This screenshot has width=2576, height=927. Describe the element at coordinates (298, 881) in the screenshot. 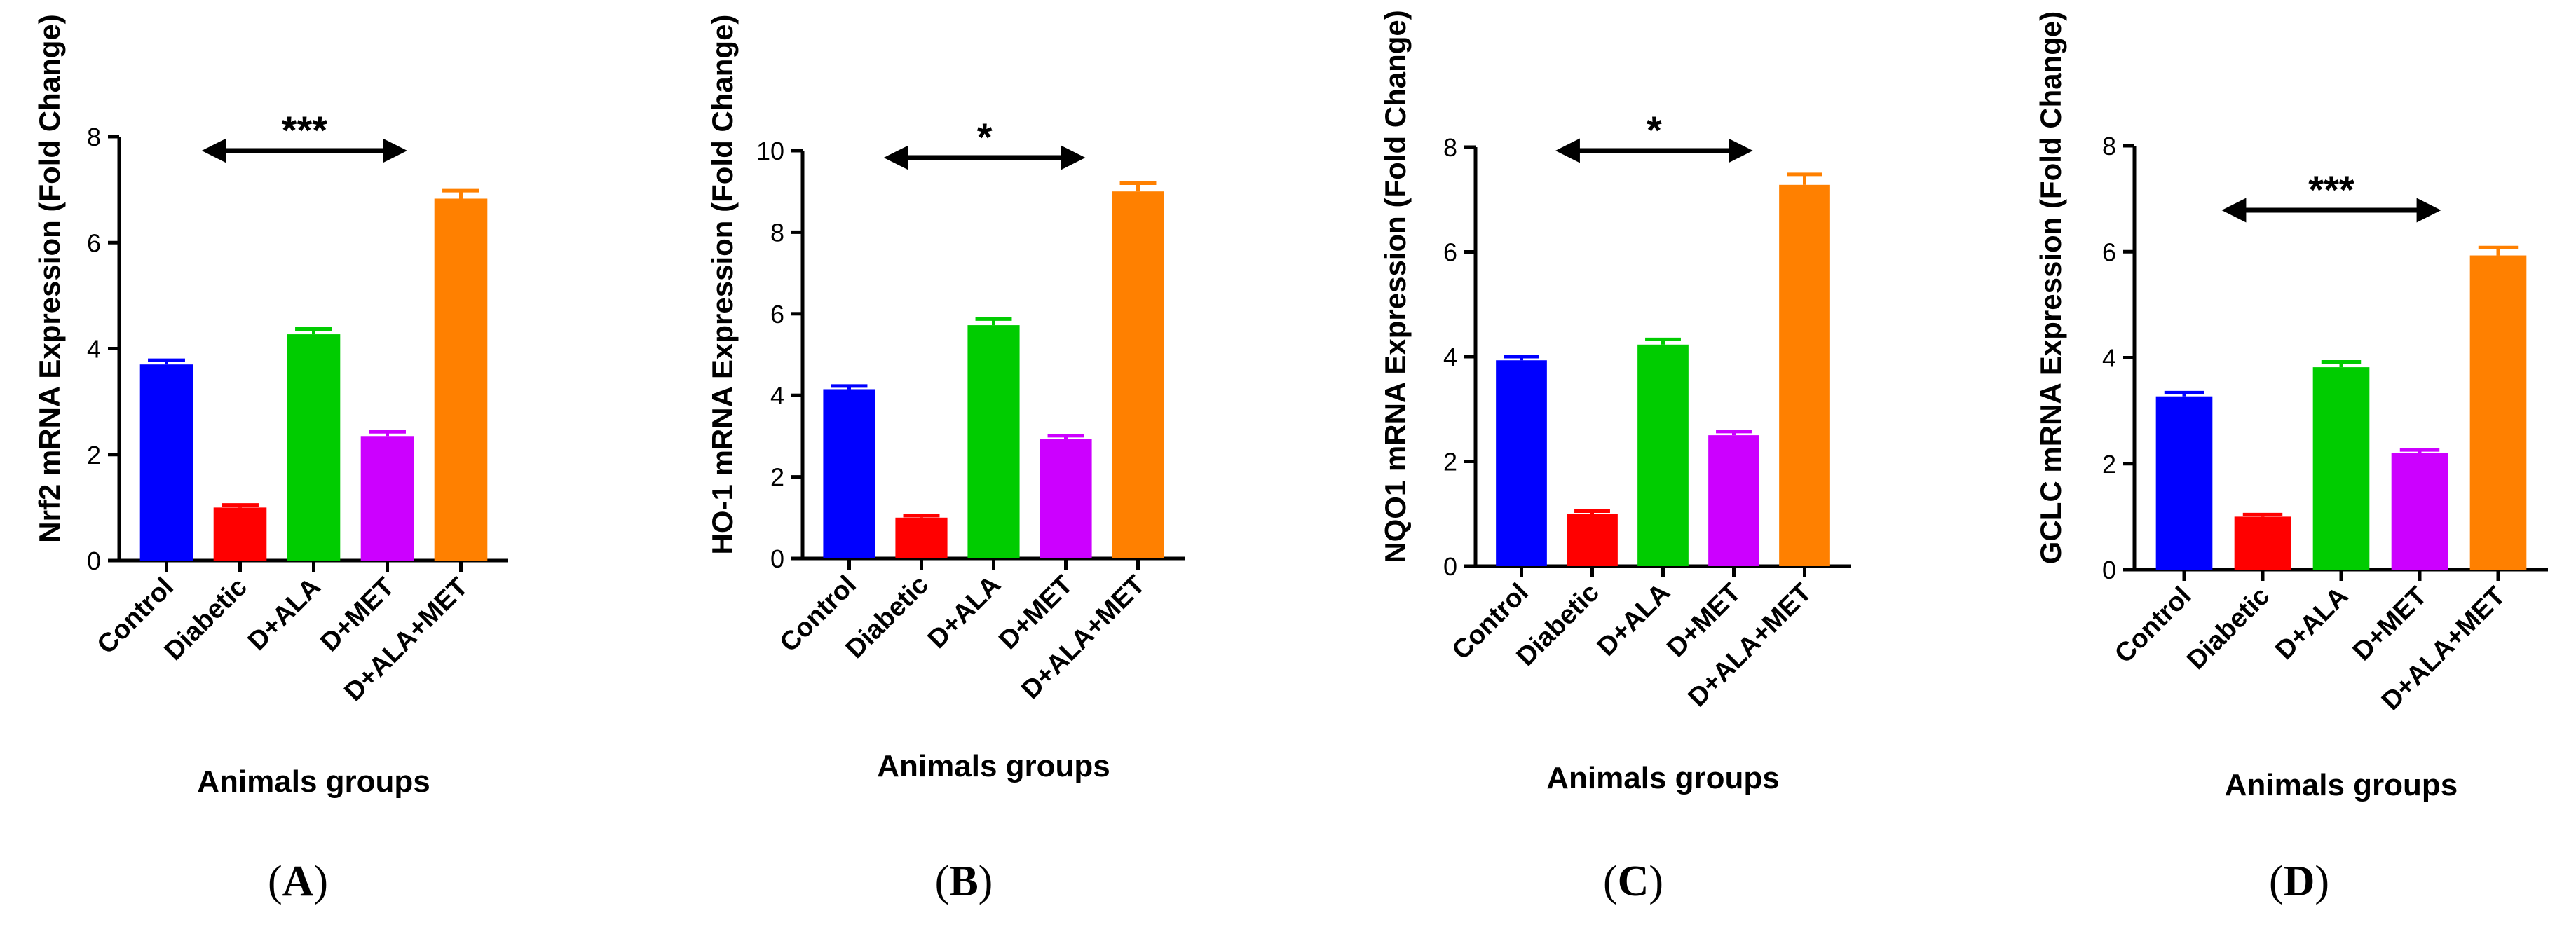

I see `panel-label: (A)` at that location.